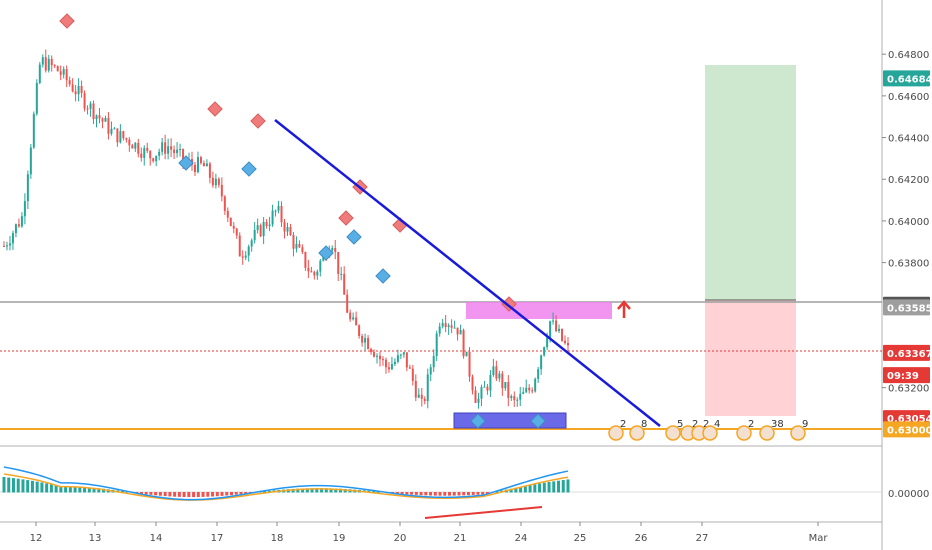 The width and height of the screenshot is (932, 550). Describe the element at coordinates (750, 182) in the screenshot. I see `profit-zone` at that location.